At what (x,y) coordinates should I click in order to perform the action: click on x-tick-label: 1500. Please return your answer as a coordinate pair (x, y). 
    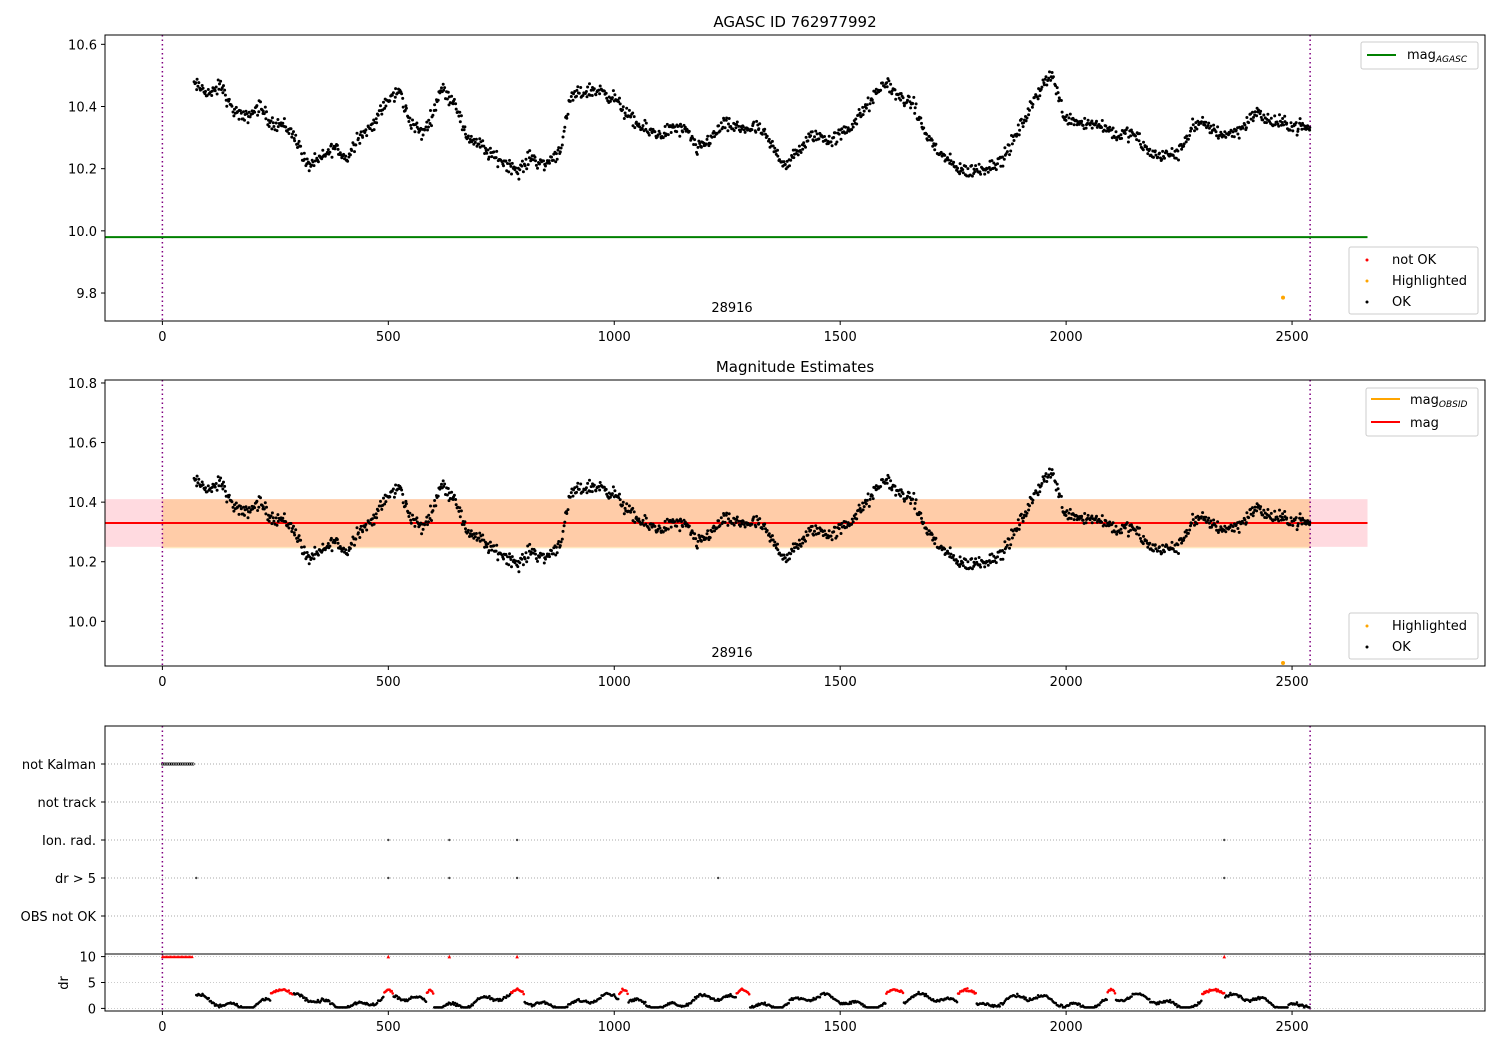
    Looking at the image, I should click on (840, 337).